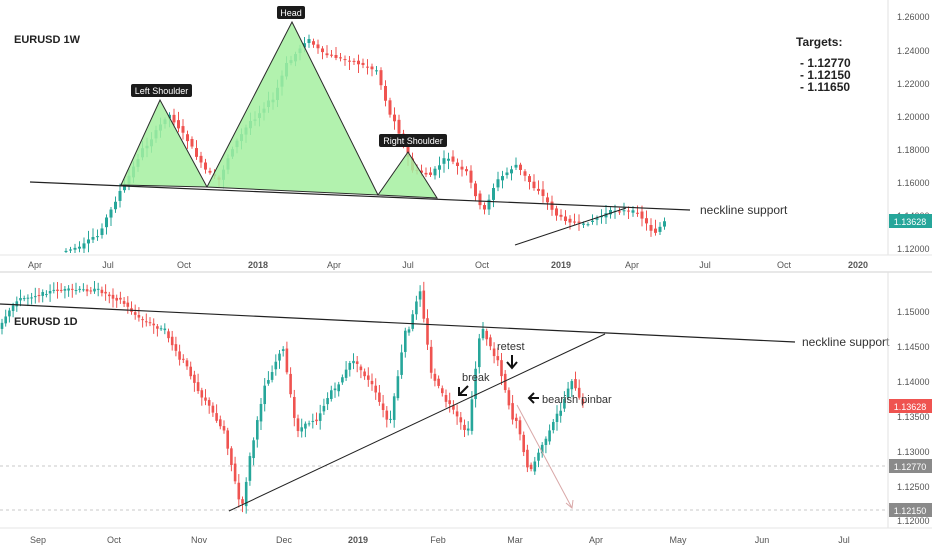 The height and width of the screenshot is (550, 932). What do you see at coordinates (398, 323) in the screenshot?
I see `daily-neckline` at bounding box center [398, 323].